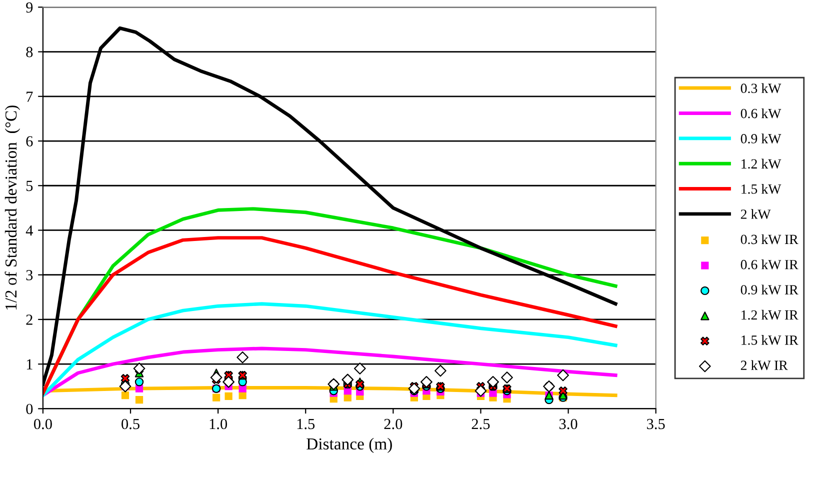  What do you see at coordinates (568, 424) in the screenshot?
I see `x-tick-label: 3.0` at bounding box center [568, 424].